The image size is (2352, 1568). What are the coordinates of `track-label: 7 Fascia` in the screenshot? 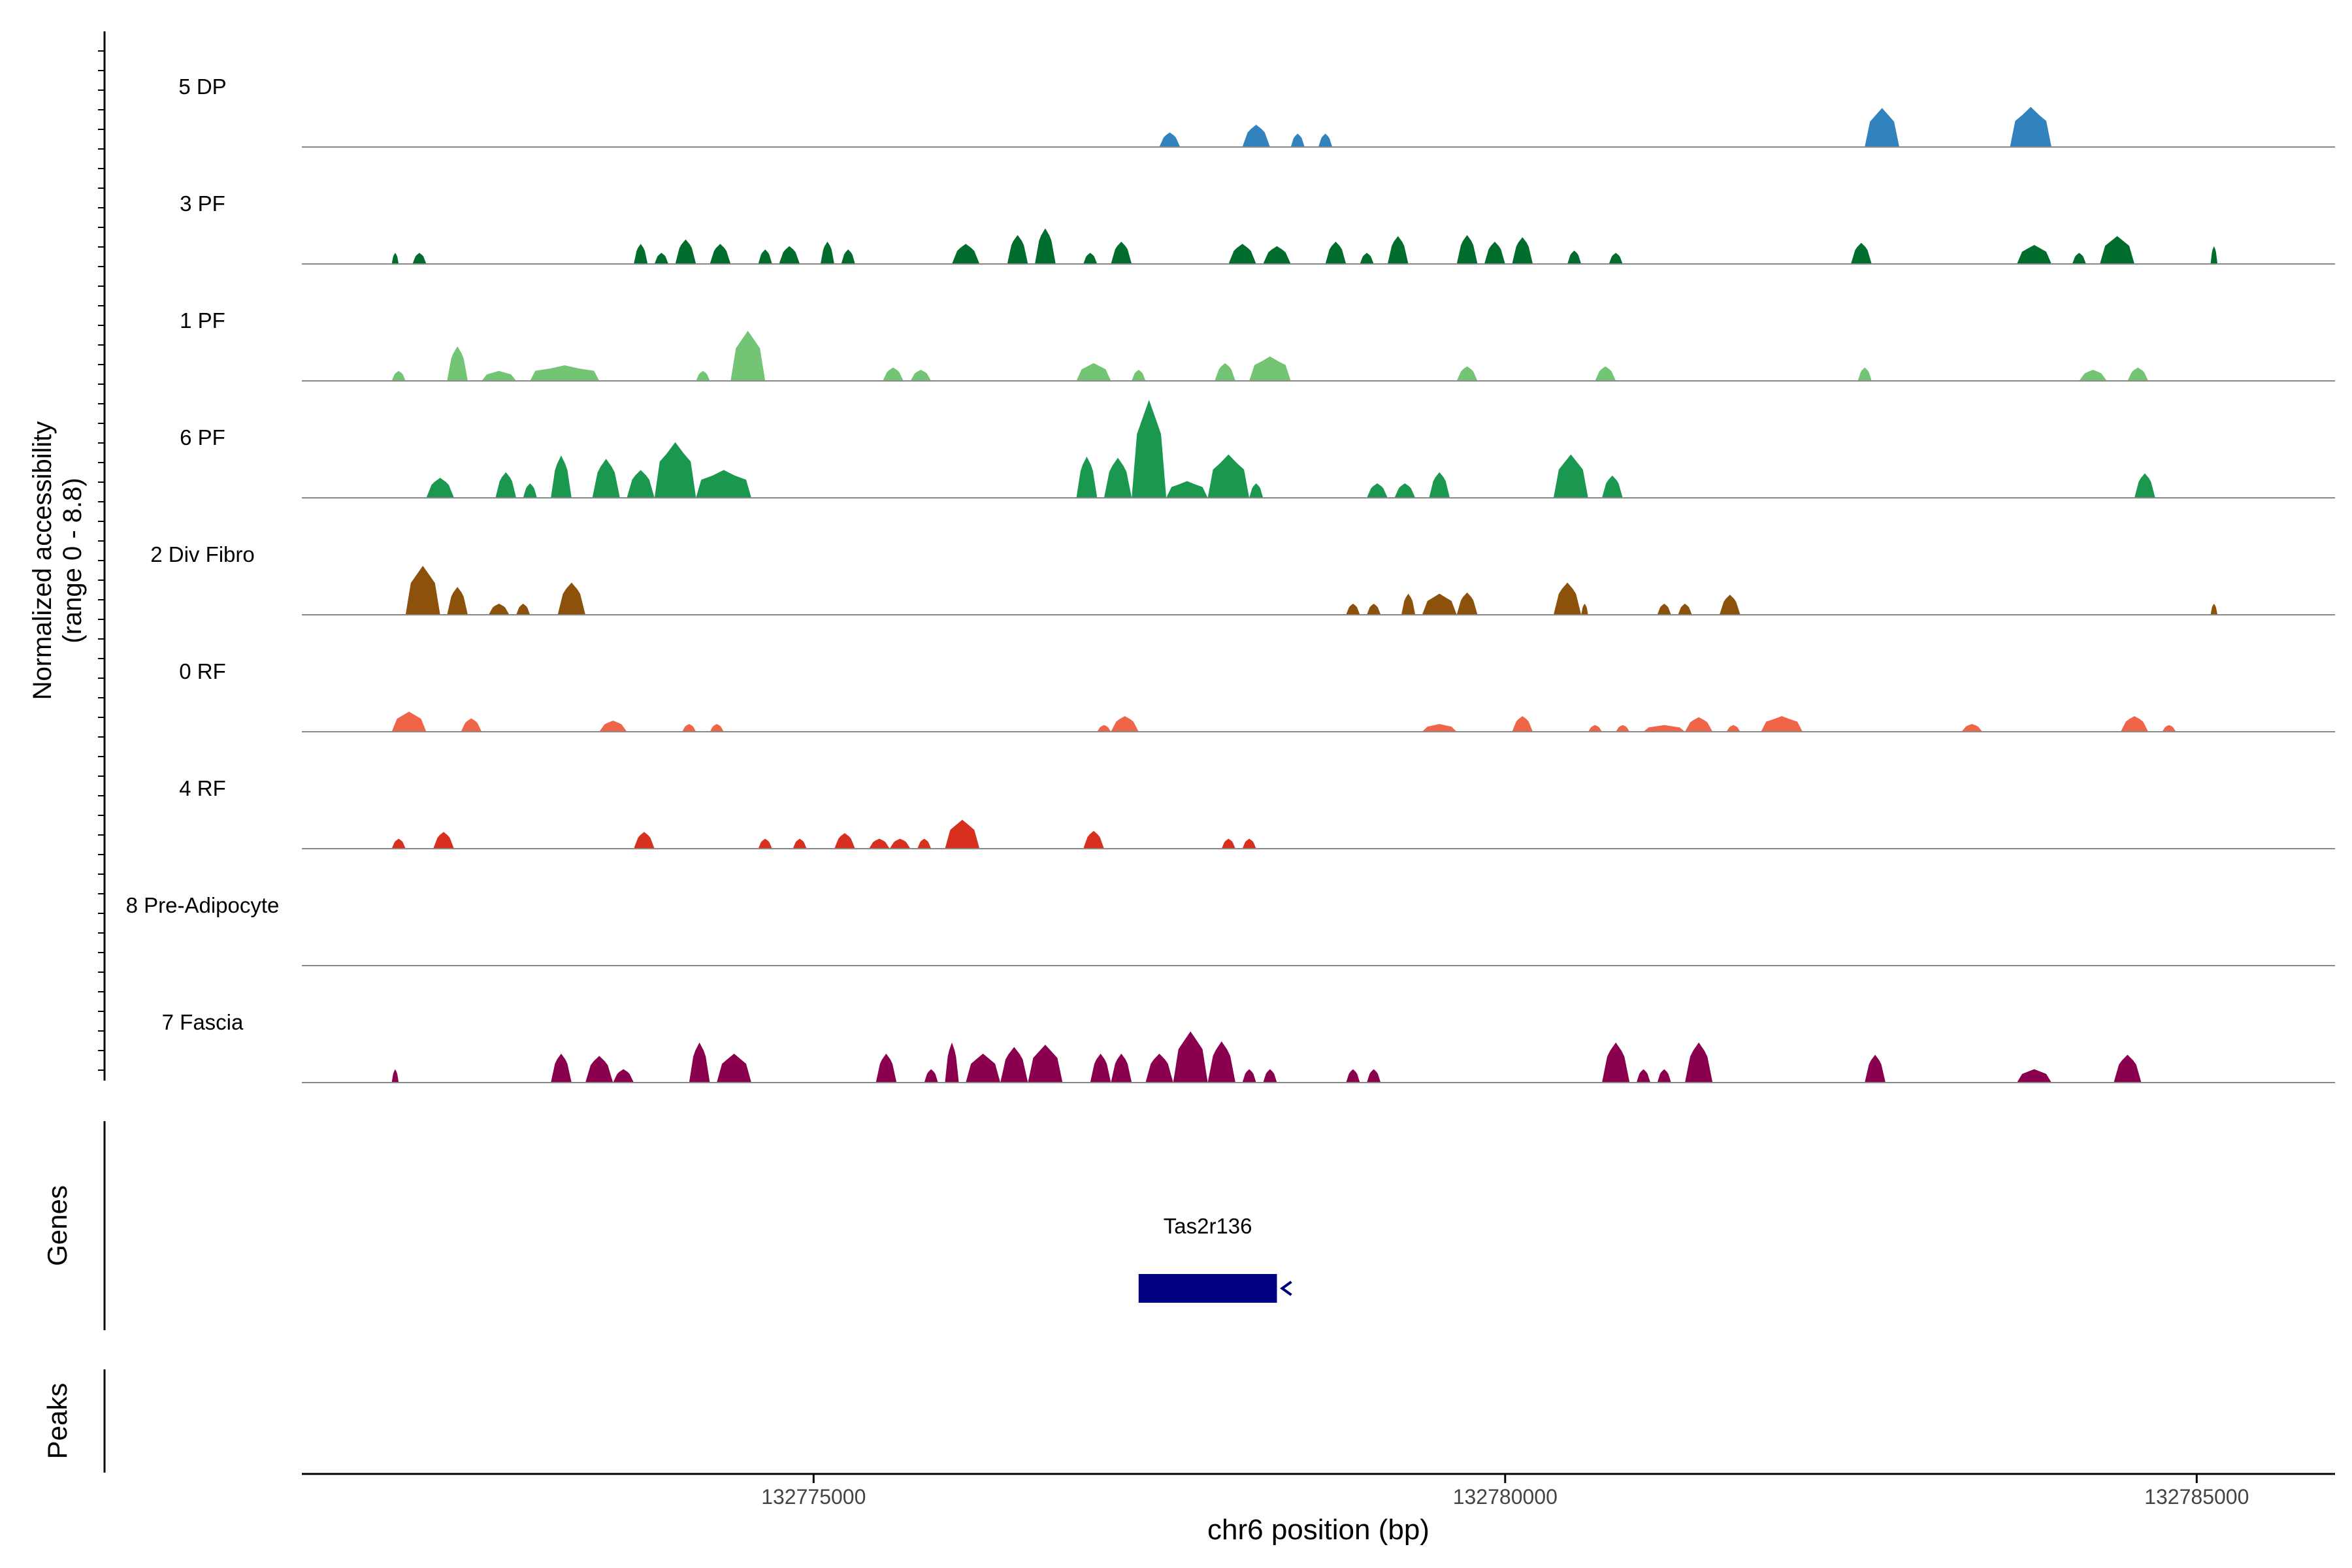 It's located at (203, 1022).